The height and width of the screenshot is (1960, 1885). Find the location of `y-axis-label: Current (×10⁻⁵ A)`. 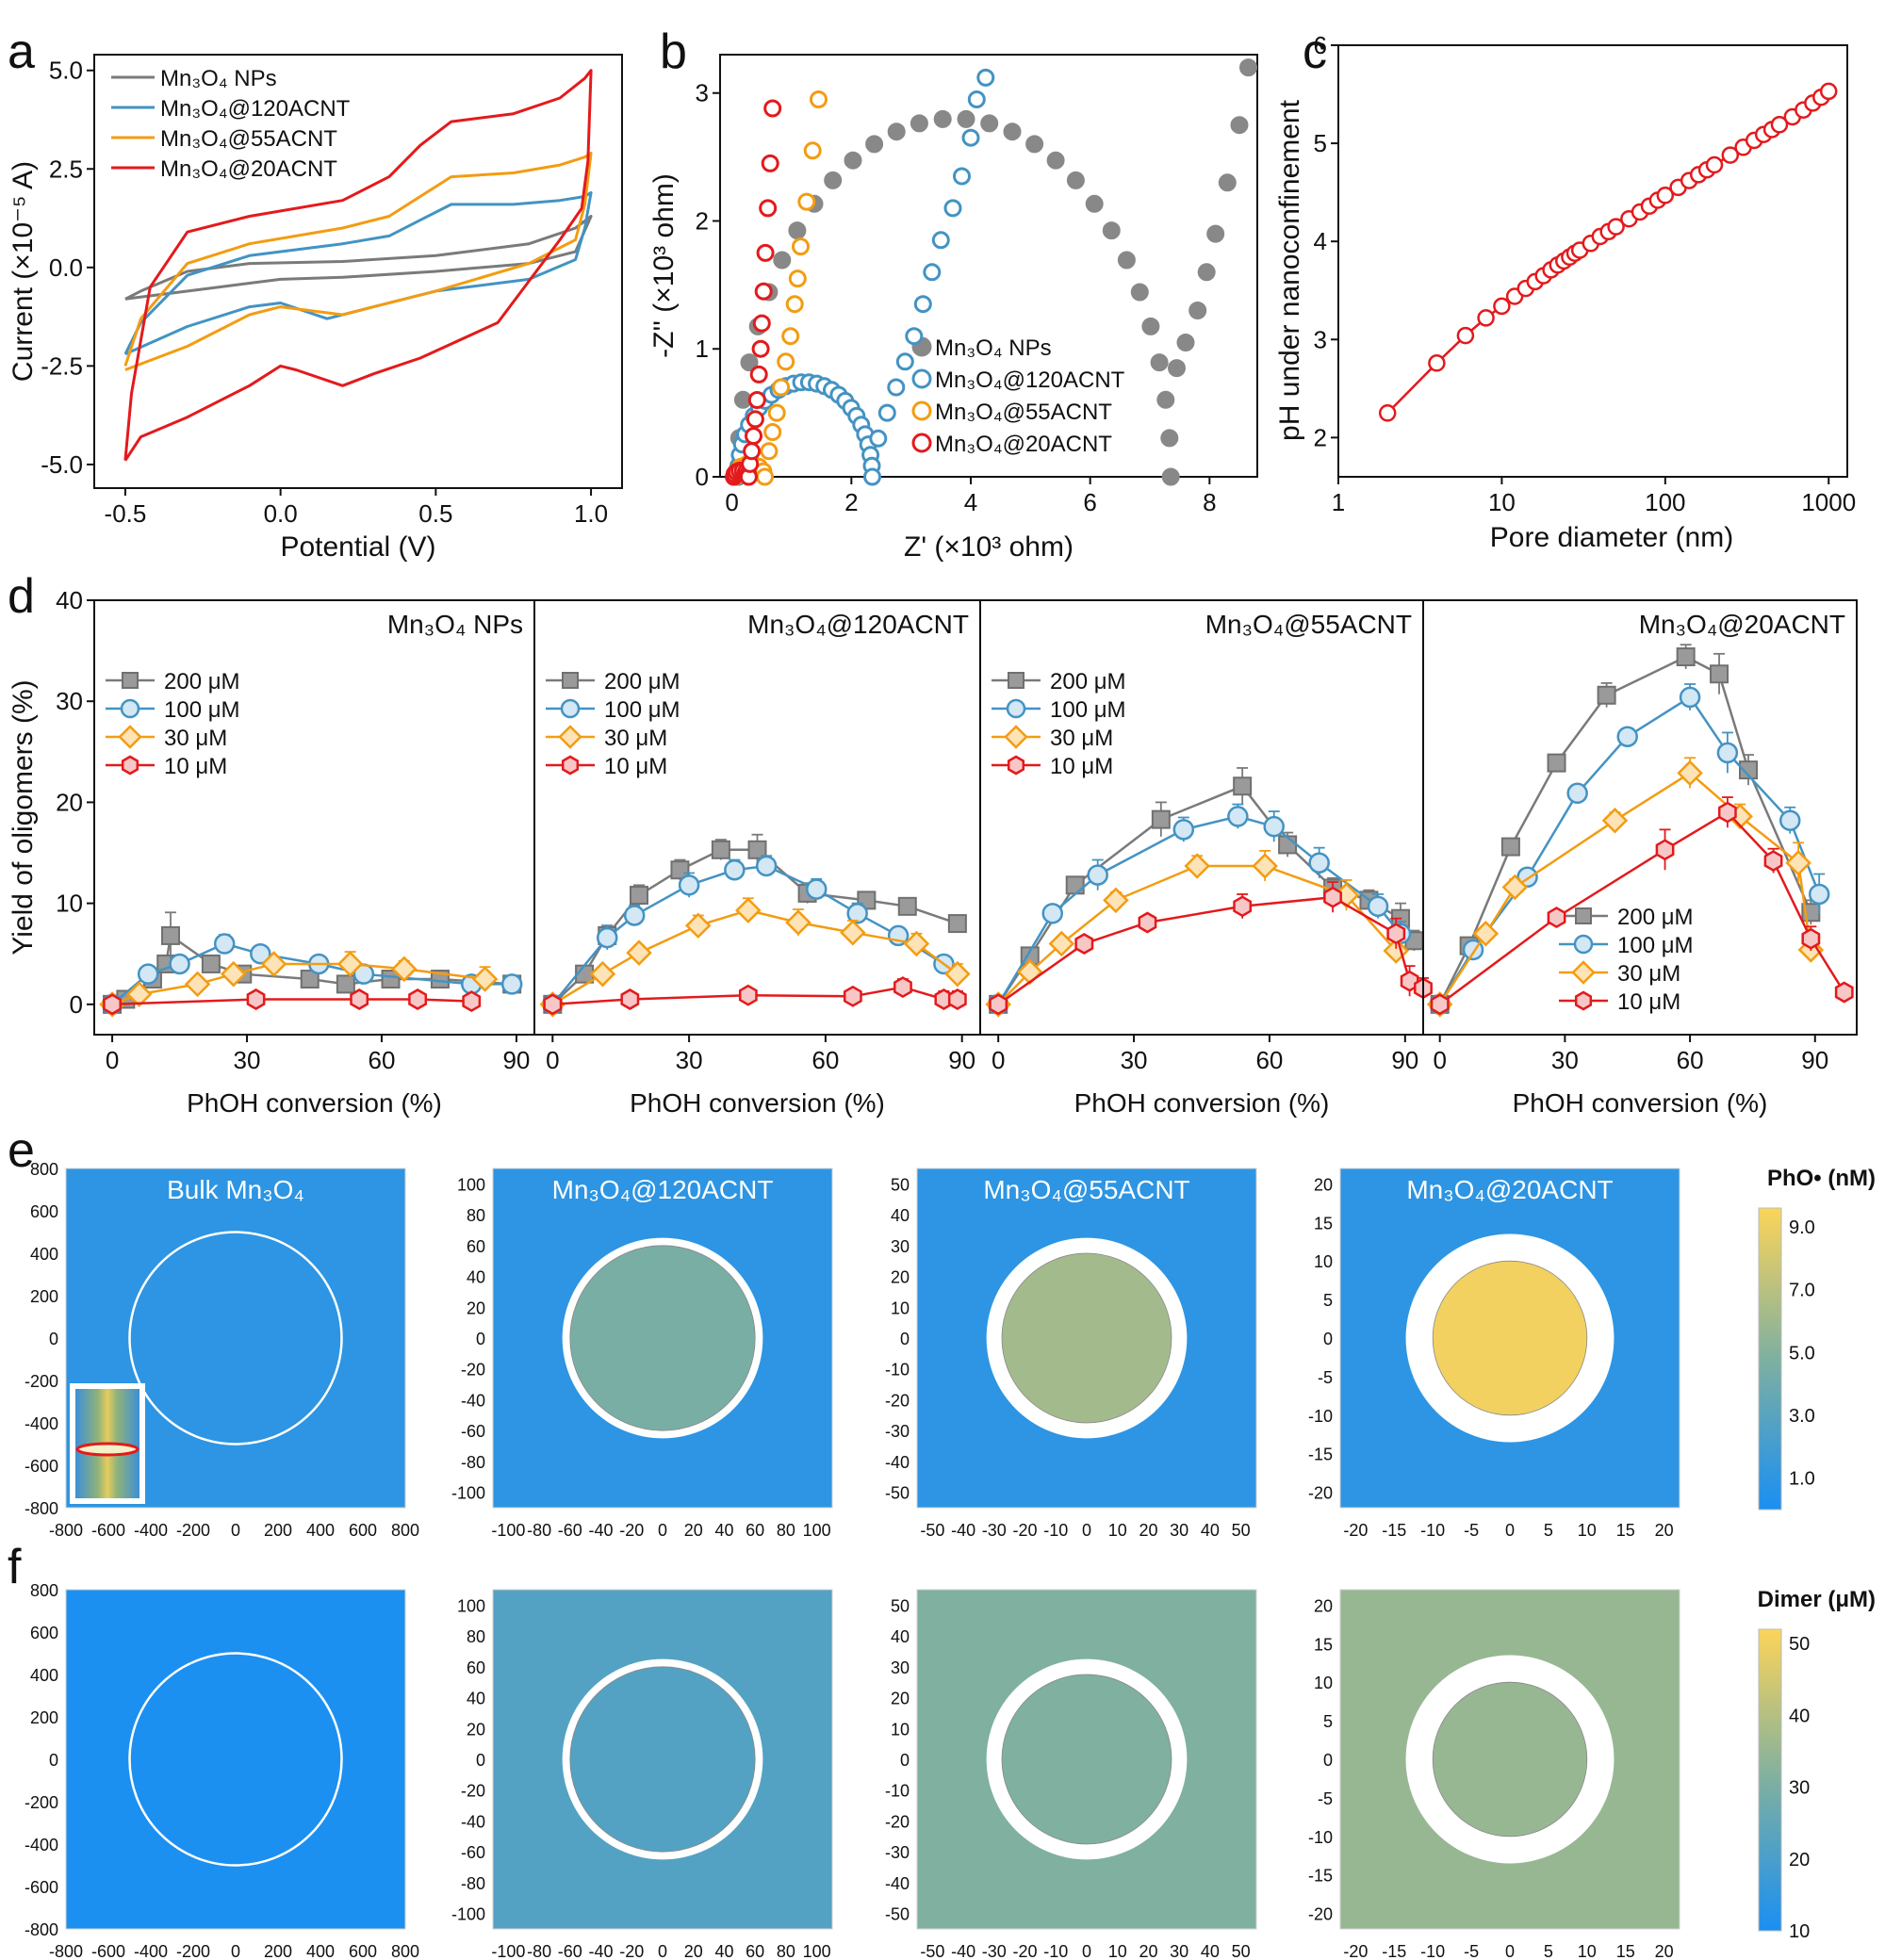

y-axis-label: Current (×10⁻⁵ A) is located at coordinates (24, 271).